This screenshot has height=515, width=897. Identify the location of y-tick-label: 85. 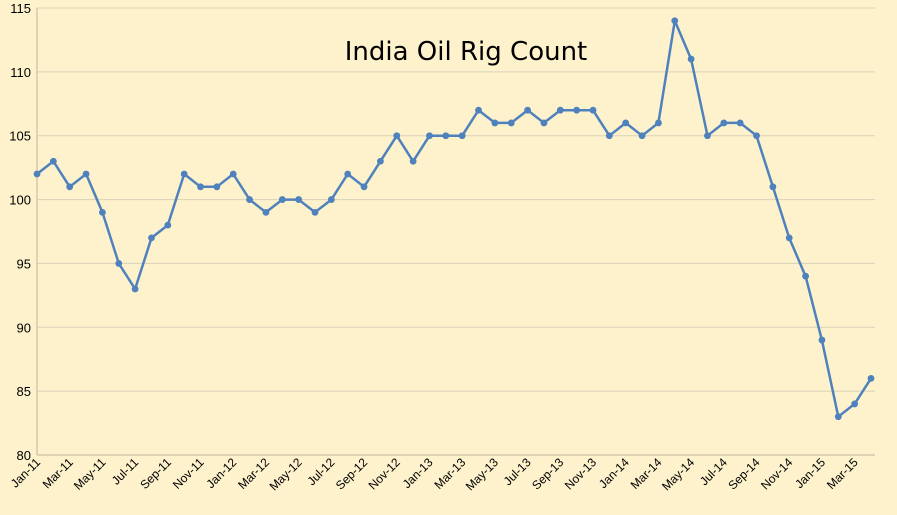
(24, 391).